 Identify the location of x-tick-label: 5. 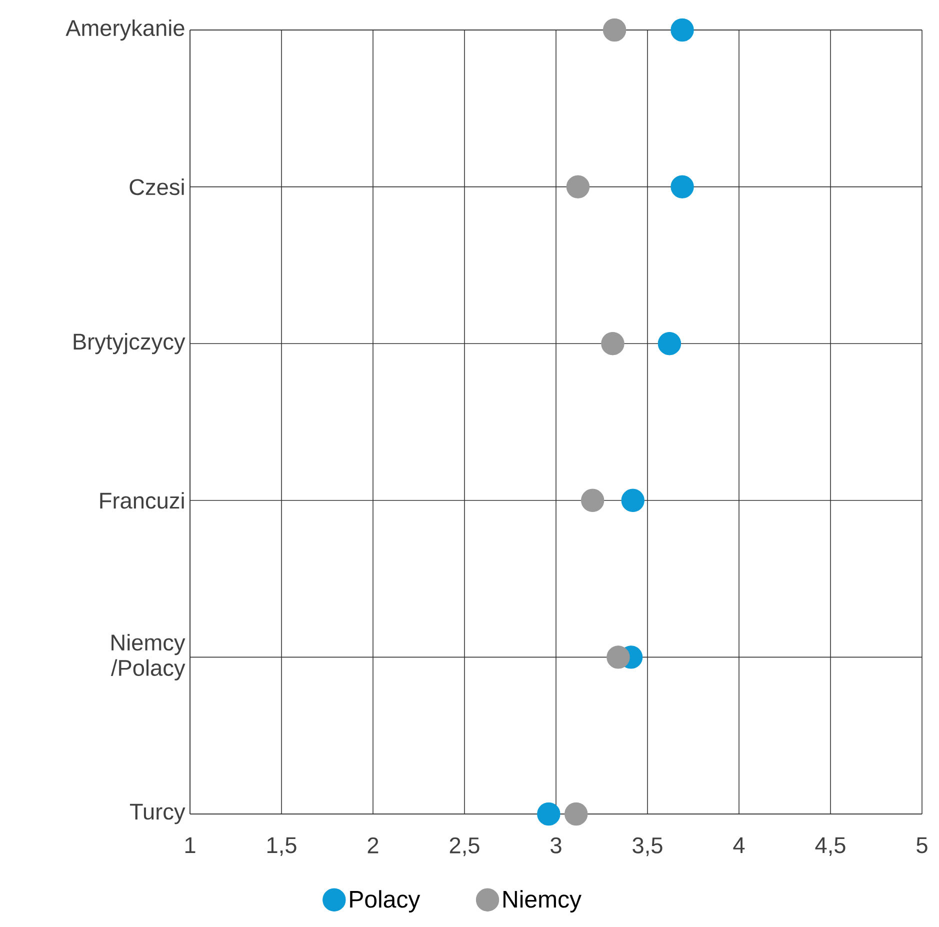
(922, 845).